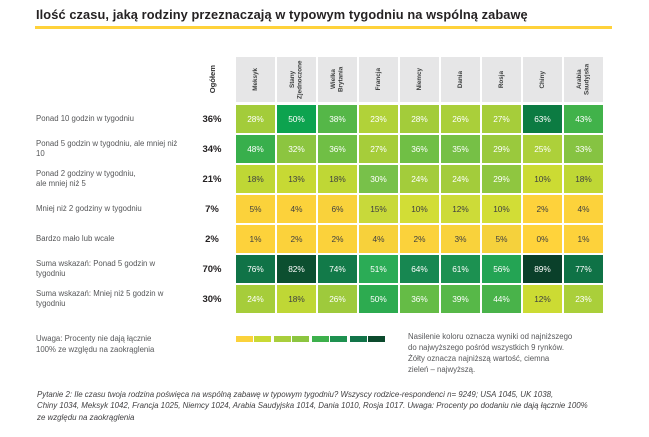  Describe the element at coordinates (378, 119) in the screenshot. I see `heatmap-cell: 23%` at that location.